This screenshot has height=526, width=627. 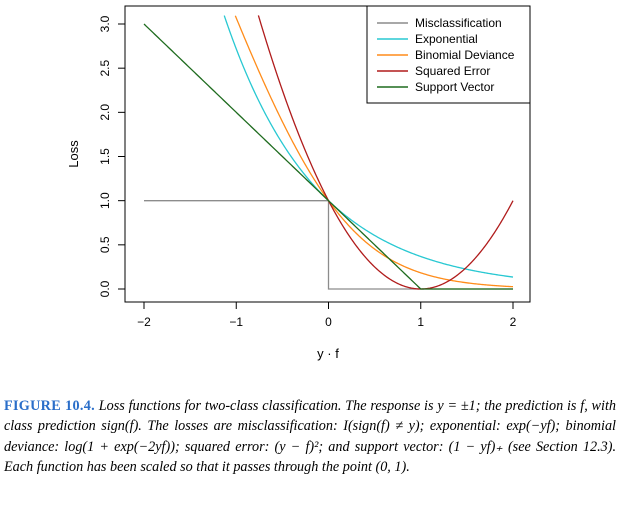 What do you see at coordinates (49, 406) in the screenshot?
I see `figure-label: FIGURE 10.4.` at bounding box center [49, 406].